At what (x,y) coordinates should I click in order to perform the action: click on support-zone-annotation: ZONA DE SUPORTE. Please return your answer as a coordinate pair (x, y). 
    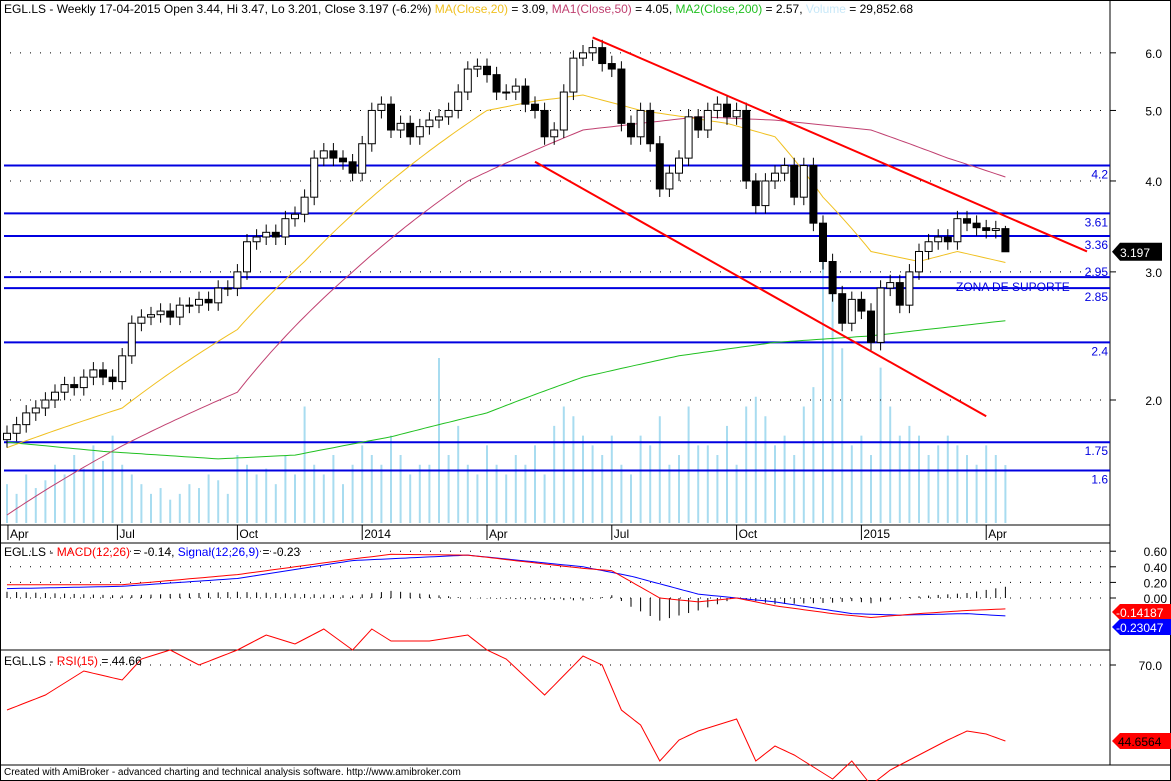
    Looking at the image, I should click on (1013, 287).